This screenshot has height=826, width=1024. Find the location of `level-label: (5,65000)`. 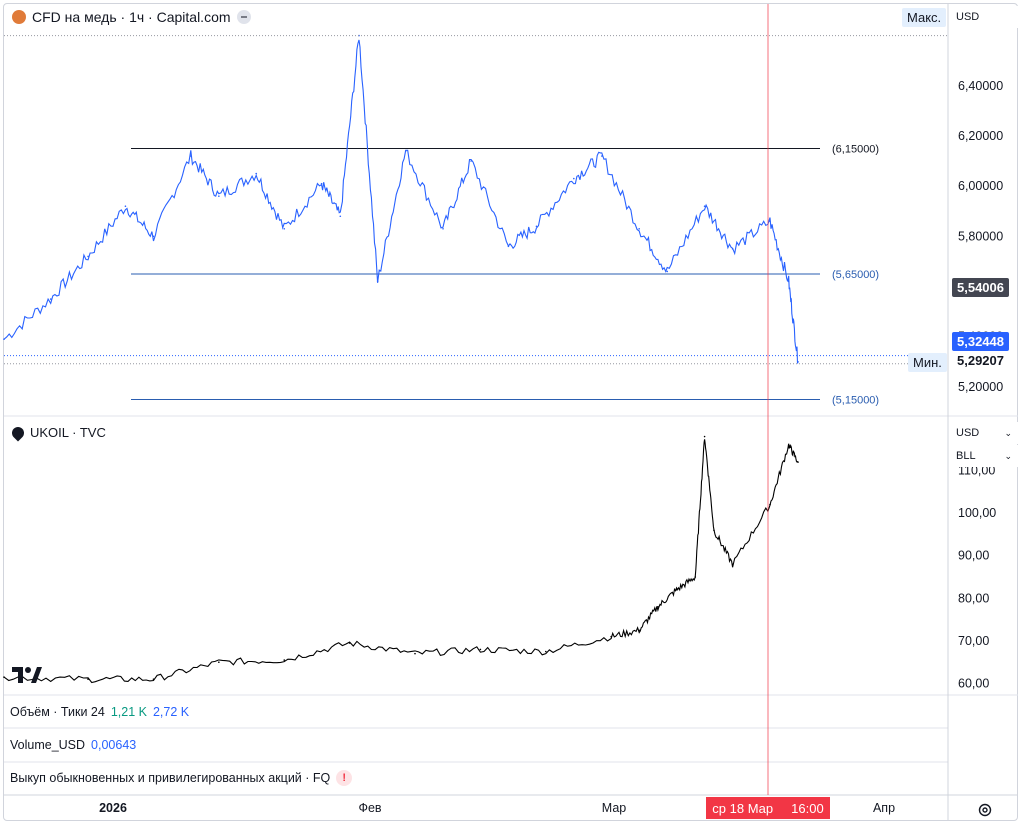

level-label: (5,65000) is located at coordinates (855, 275).